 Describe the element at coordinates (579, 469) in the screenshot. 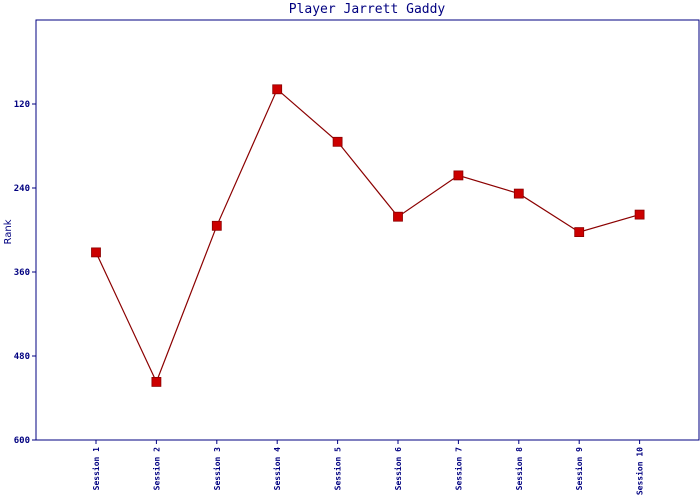

I see `x-tick-label: Session 9` at that location.